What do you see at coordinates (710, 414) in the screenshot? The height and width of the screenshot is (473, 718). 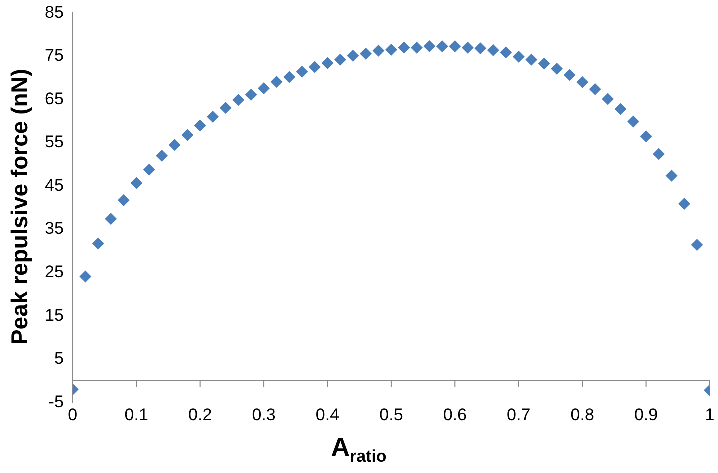 I see `x-tick-label: 1` at bounding box center [710, 414].